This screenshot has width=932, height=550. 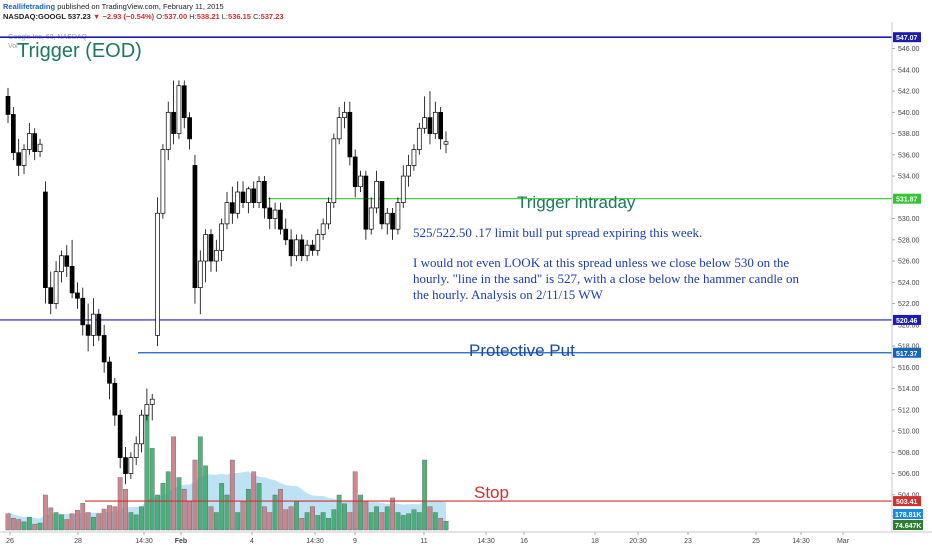 I want to click on volume-bars, so click(x=227, y=469).